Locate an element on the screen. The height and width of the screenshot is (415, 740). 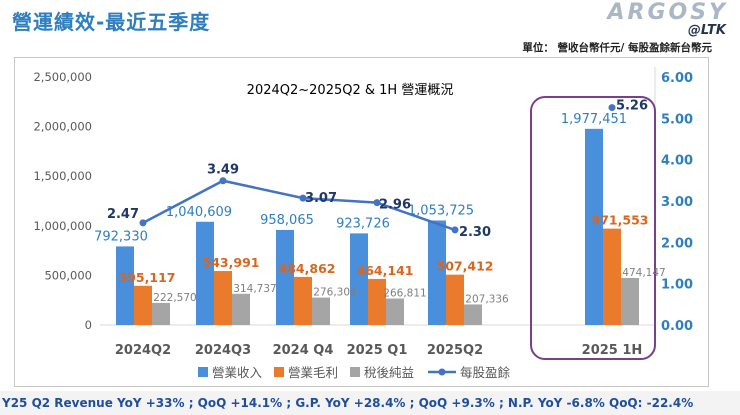
bar-data-label: 1,977,451 is located at coordinates (594, 119).